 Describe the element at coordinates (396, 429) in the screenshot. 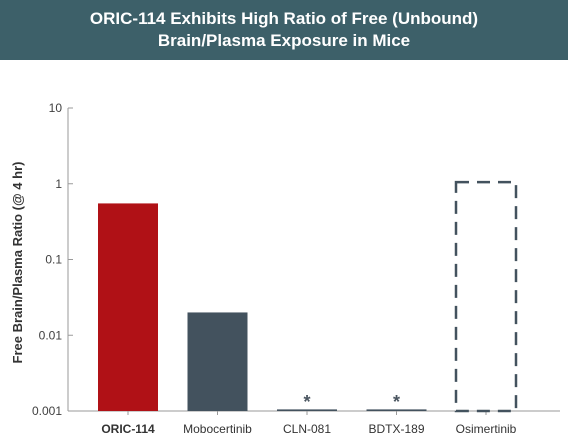

I see `x-tick-label: BDTX-189` at that location.